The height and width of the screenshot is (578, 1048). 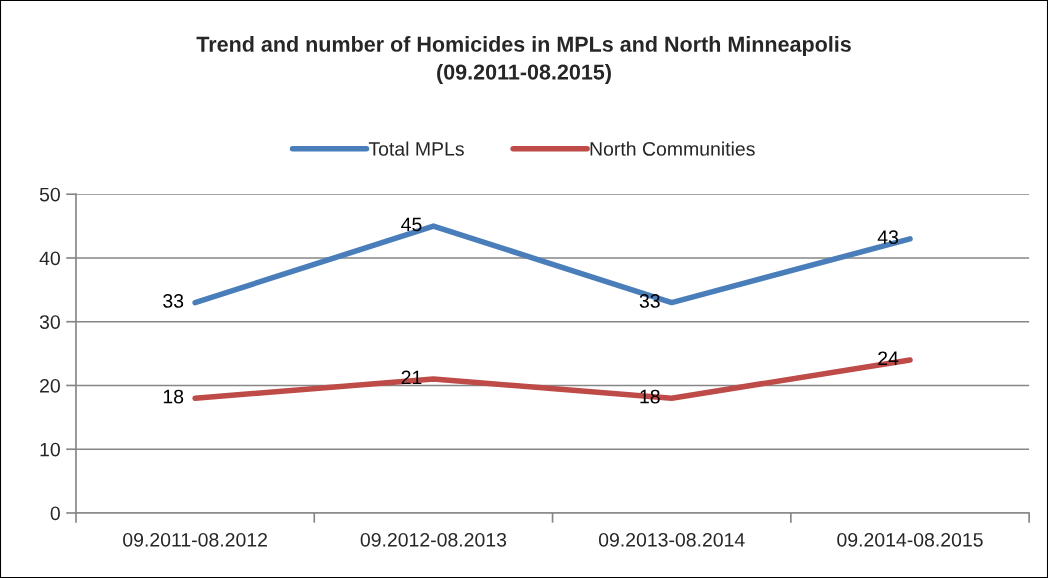 What do you see at coordinates (433, 539) in the screenshot?
I see `x-tick-label: 09.2012-08.2013` at bounding box center [433, 539].